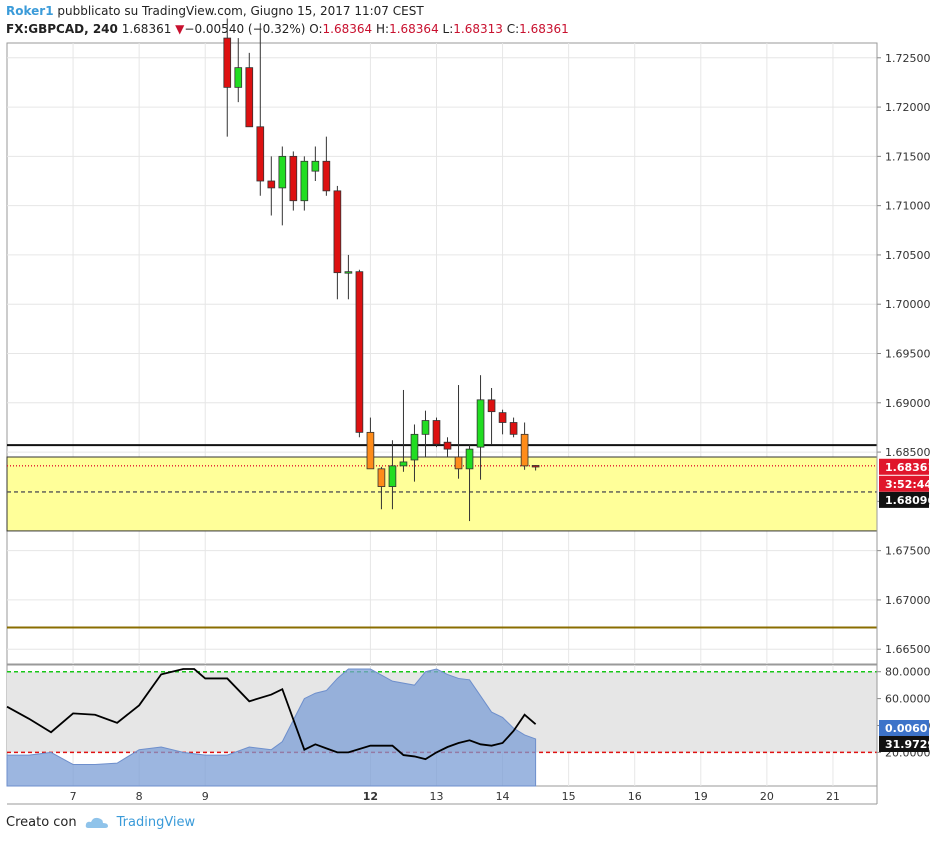 Image resolution: width=935 pixels, height=841 pixels. What do you see at coordinates (316, 29) in the screenshot?
I see `open-label: O:` at bounding box center [316, 29].